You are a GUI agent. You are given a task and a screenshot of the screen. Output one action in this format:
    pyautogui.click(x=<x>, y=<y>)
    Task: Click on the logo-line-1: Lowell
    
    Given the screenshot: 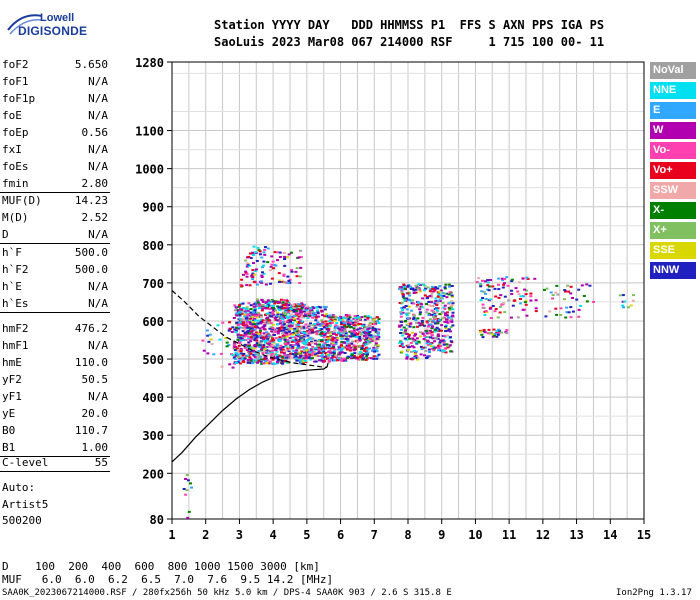 What is the action you would take?
    pyautogui.click(x=57, y=18)
    